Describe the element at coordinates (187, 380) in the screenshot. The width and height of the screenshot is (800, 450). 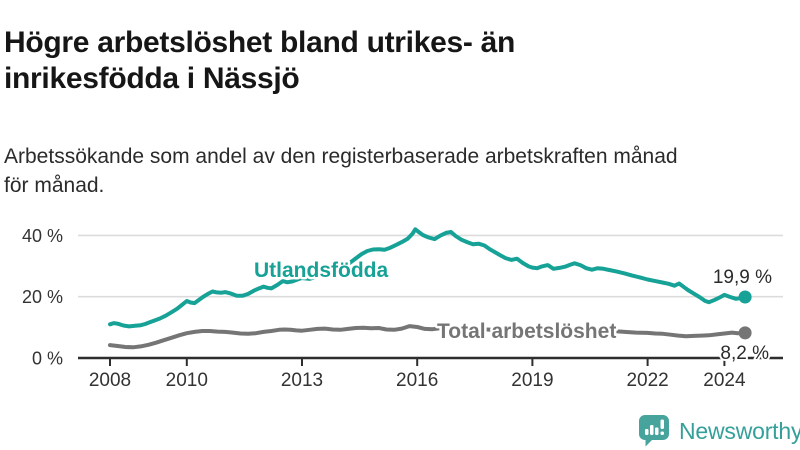
I see `x-tick-label: 2010` at that location.